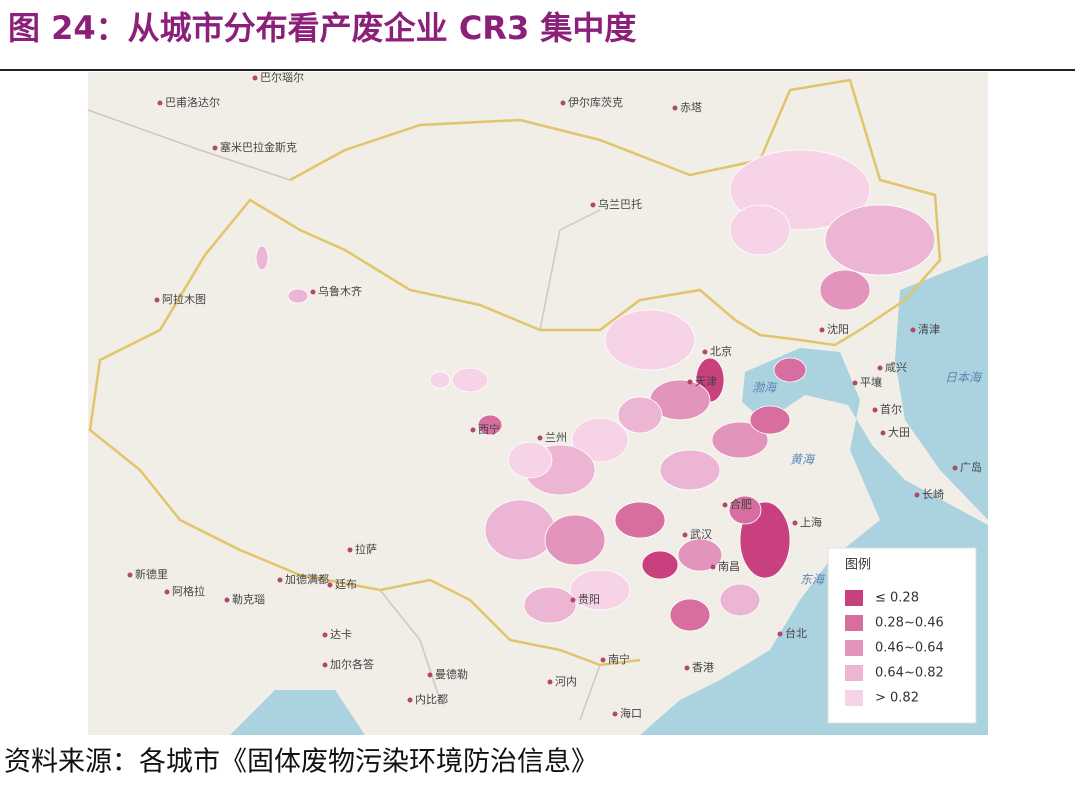 This screenshot has height=786, width=1080. Describe the element at coordinates (896, 367) in the screenshot. I see `place-label: 咸兴` at that location.